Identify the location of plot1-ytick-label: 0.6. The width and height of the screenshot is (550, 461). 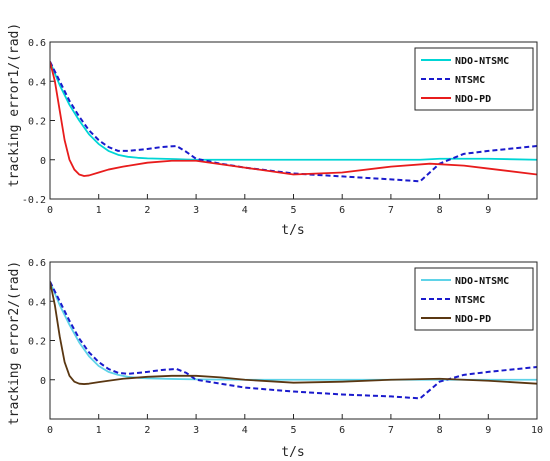
(37, 43).